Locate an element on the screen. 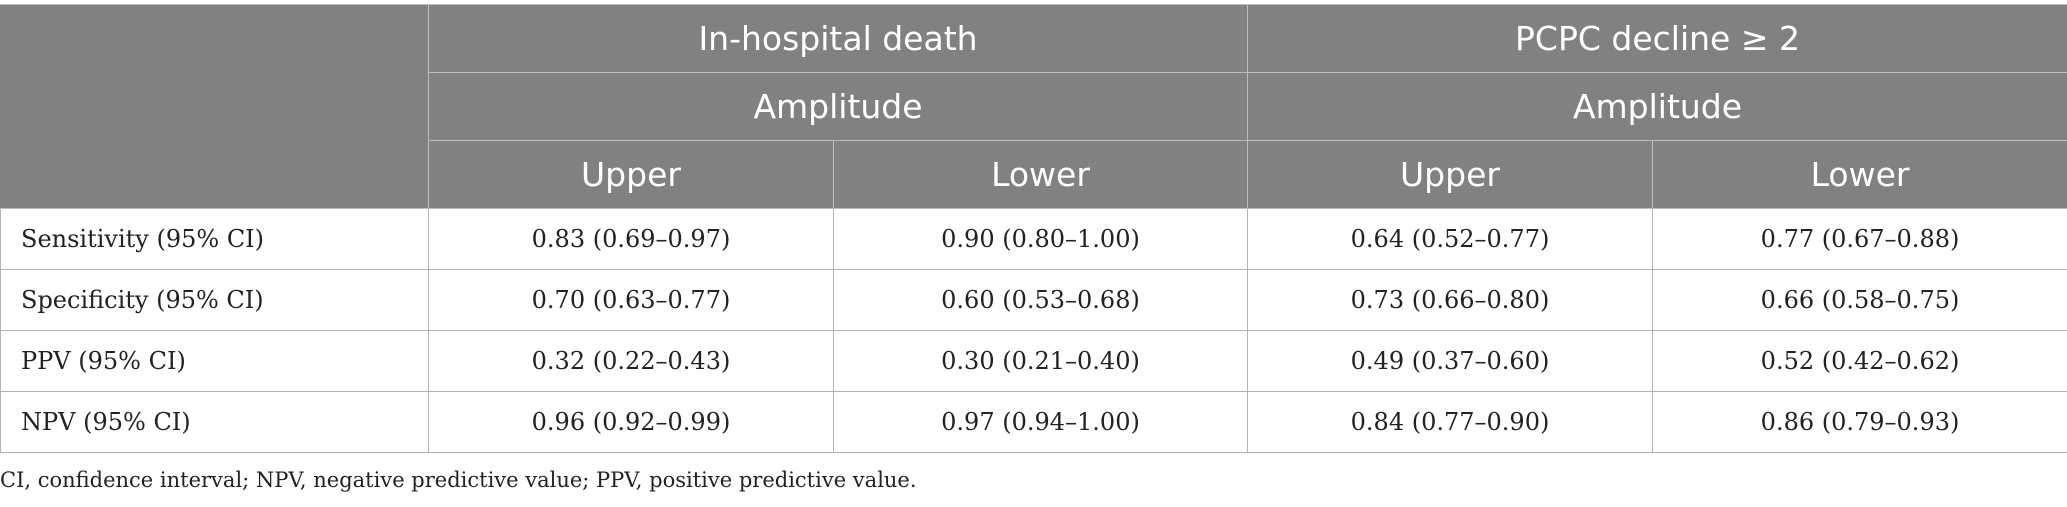 This screenshot has width=2067, height=507. header-row-amplitude: Amplitude Amplitude is located at coordinates (1034, 106).